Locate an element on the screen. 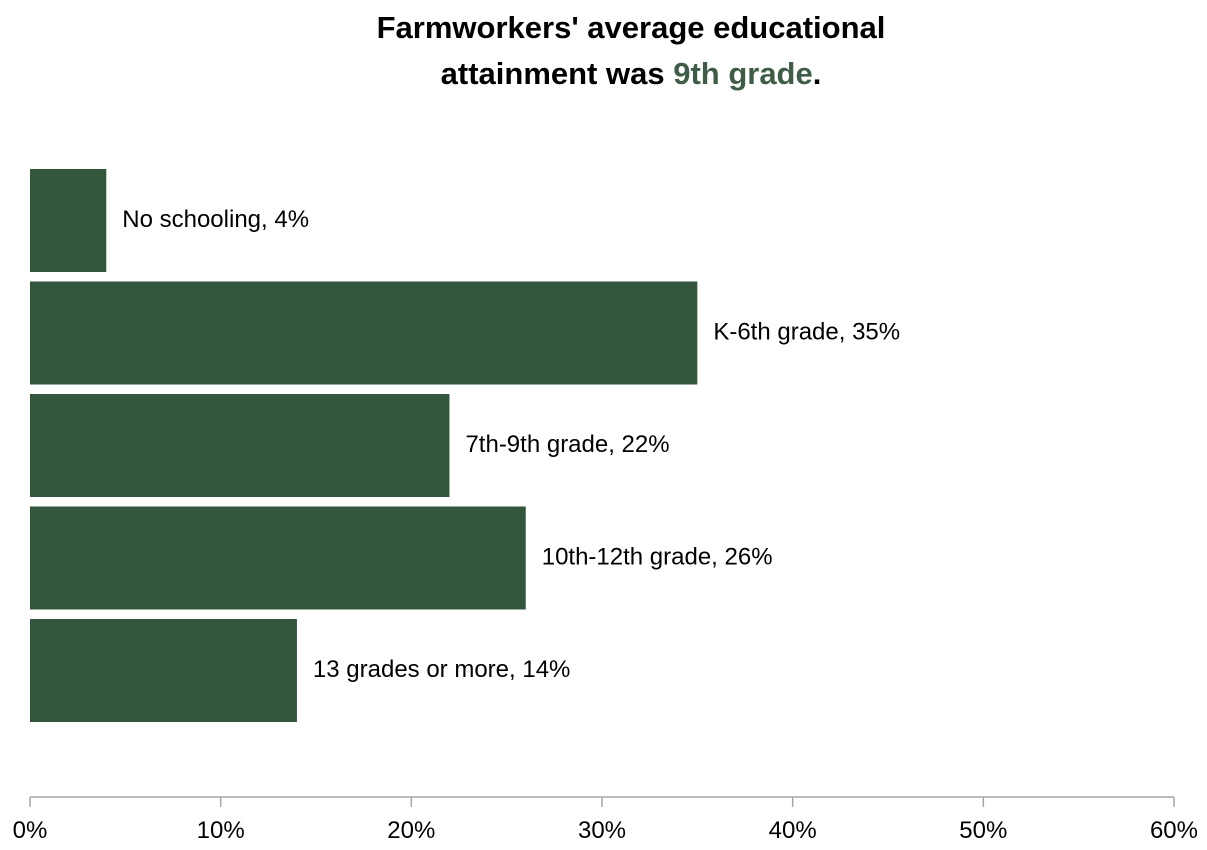 The width and height of the screenshot is (1207, 850). data-label-2: K-6th grade, 35% is located at coordinates (806, 331).